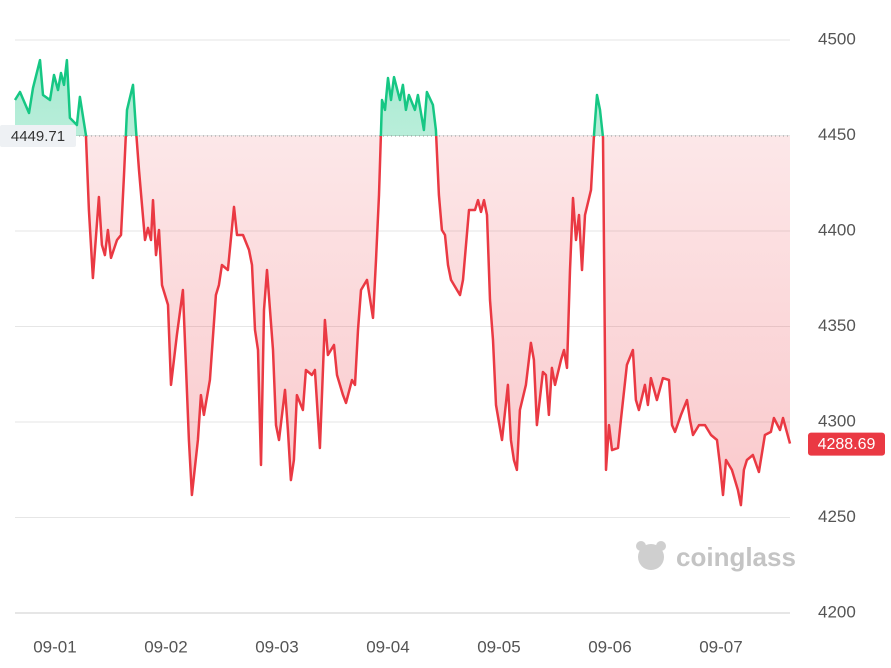 Image resolution: width=891 pixels, height=668 pixels. I want to click on watermark: coinglass, so click(716, 556).